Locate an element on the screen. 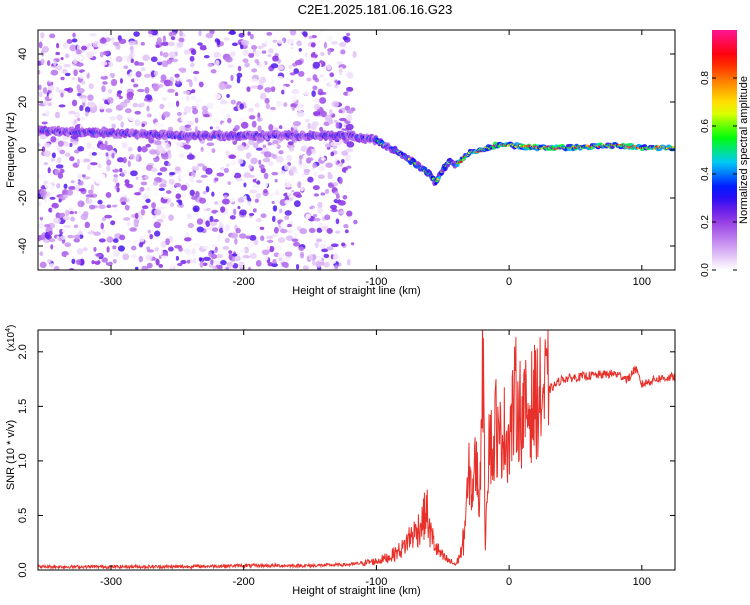 This screenshot has width=750, height=605. y-tick-label: 0.0 is located at coordinates (23, 569).